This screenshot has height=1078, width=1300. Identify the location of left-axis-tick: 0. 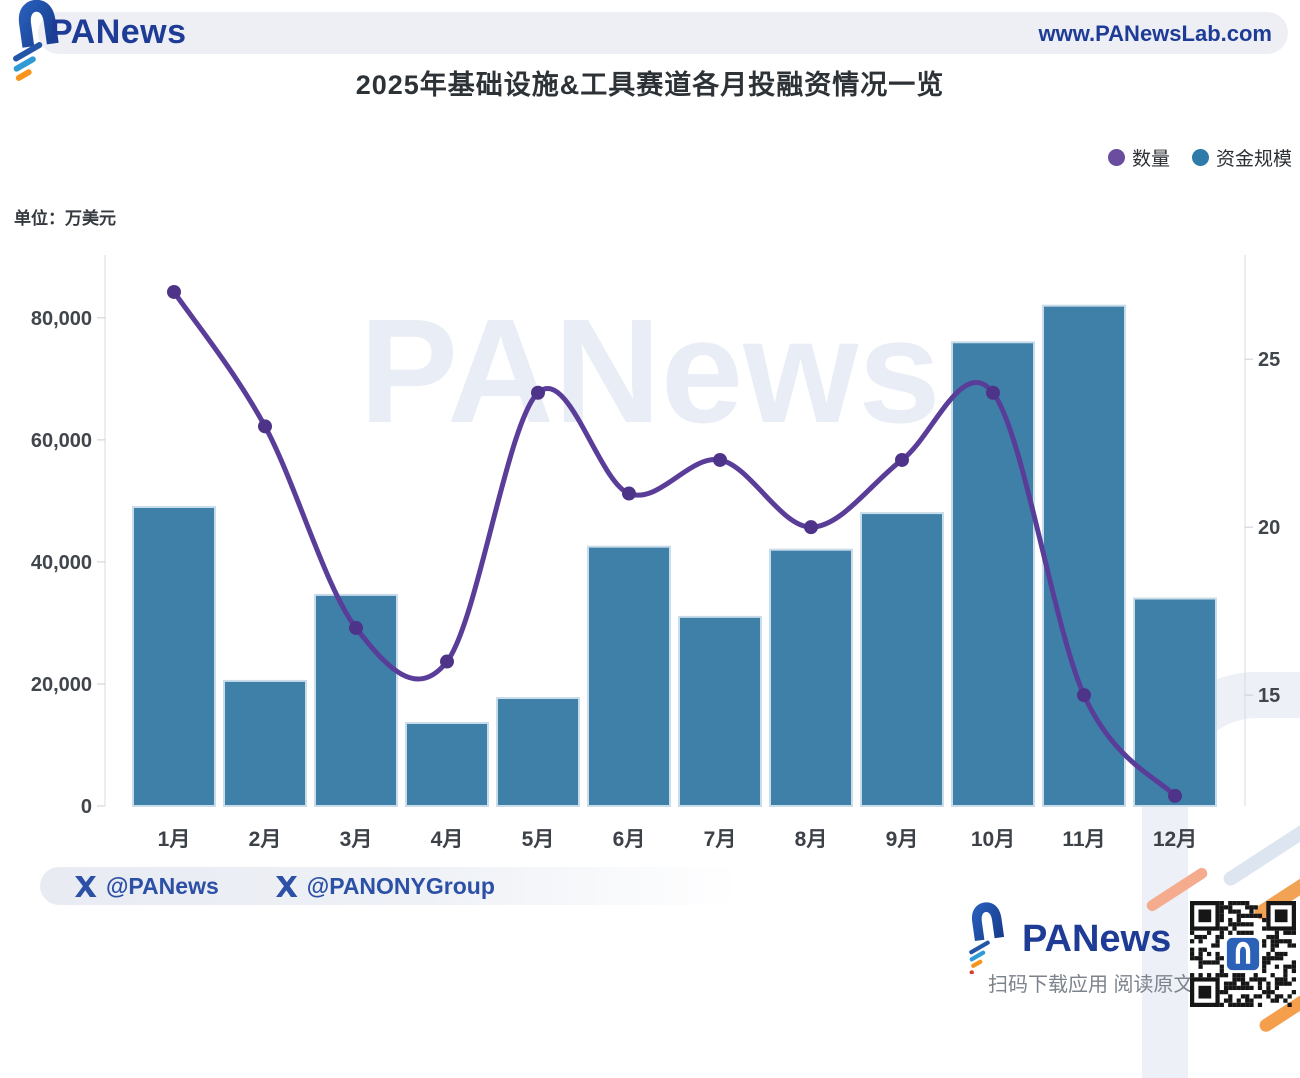
(86, 807).